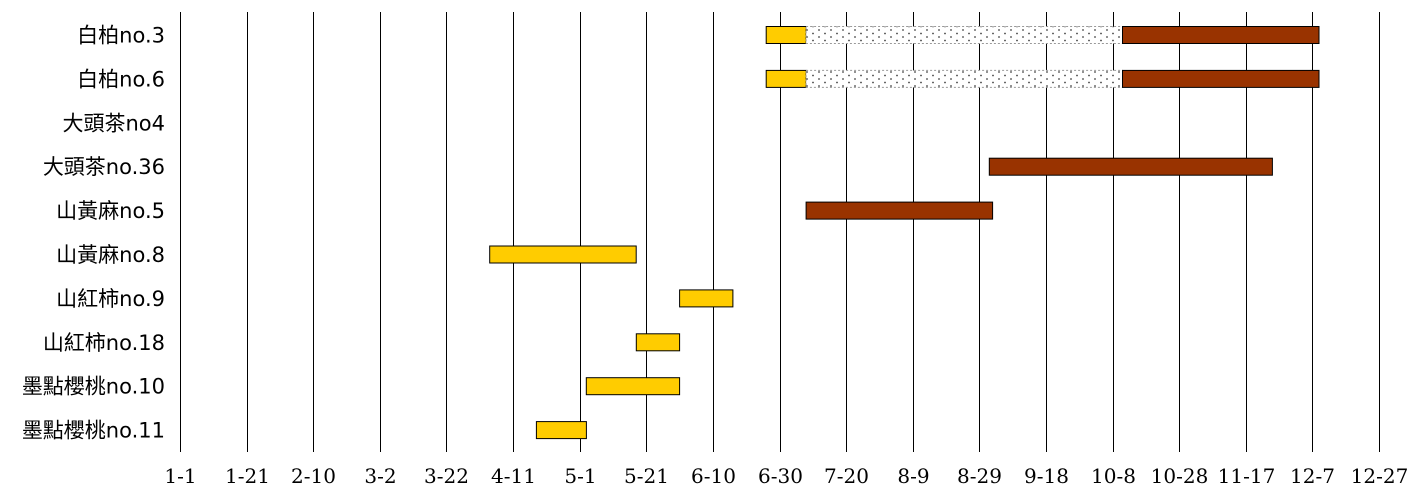 Image resolution: width=1426 pixels, height=491 pixels. What do you see at coordinates (513, 476) in the screenshot?
I see `x-tick-label: 4-11` at bounding box center [513, 476].